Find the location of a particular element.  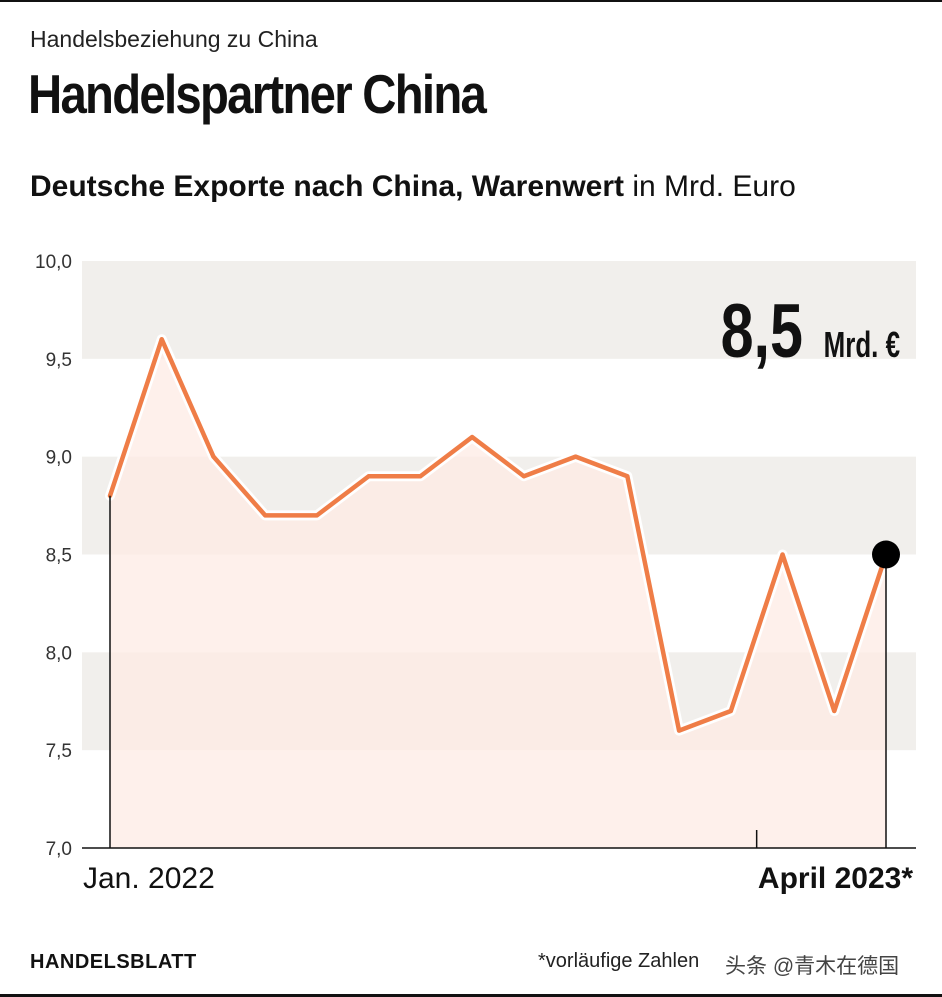

y-tick-label: 7,5 is located at coordinates (59, 751).